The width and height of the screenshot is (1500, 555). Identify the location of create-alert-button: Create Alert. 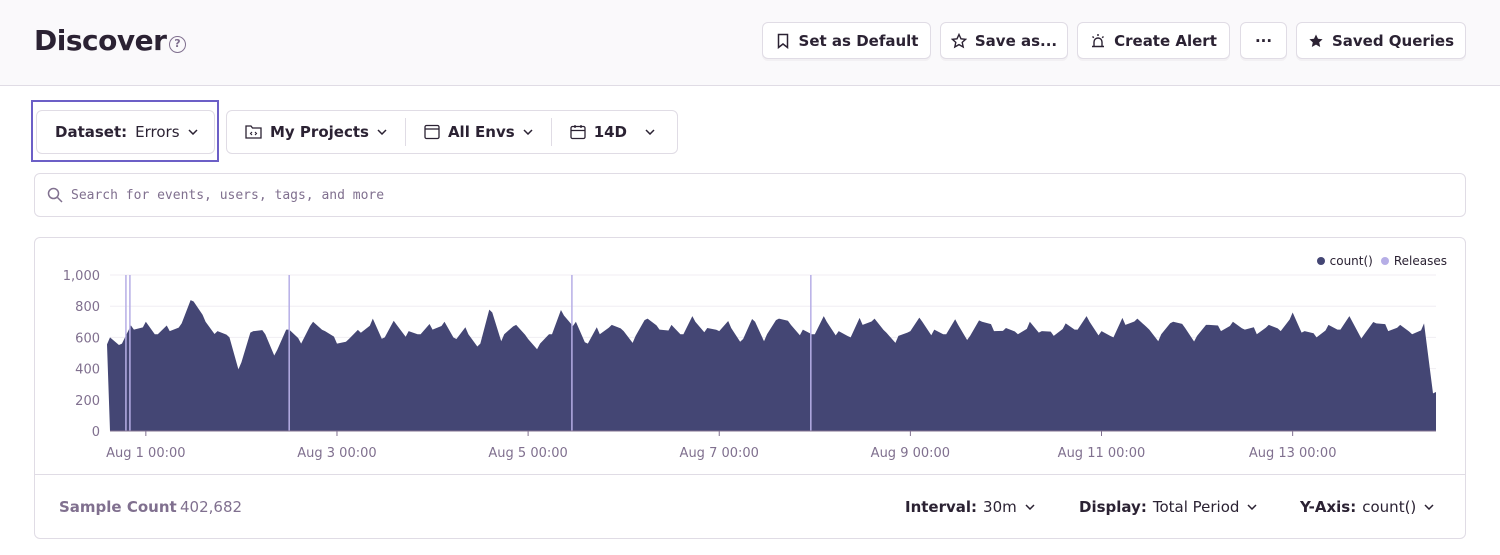
(1153, 40).